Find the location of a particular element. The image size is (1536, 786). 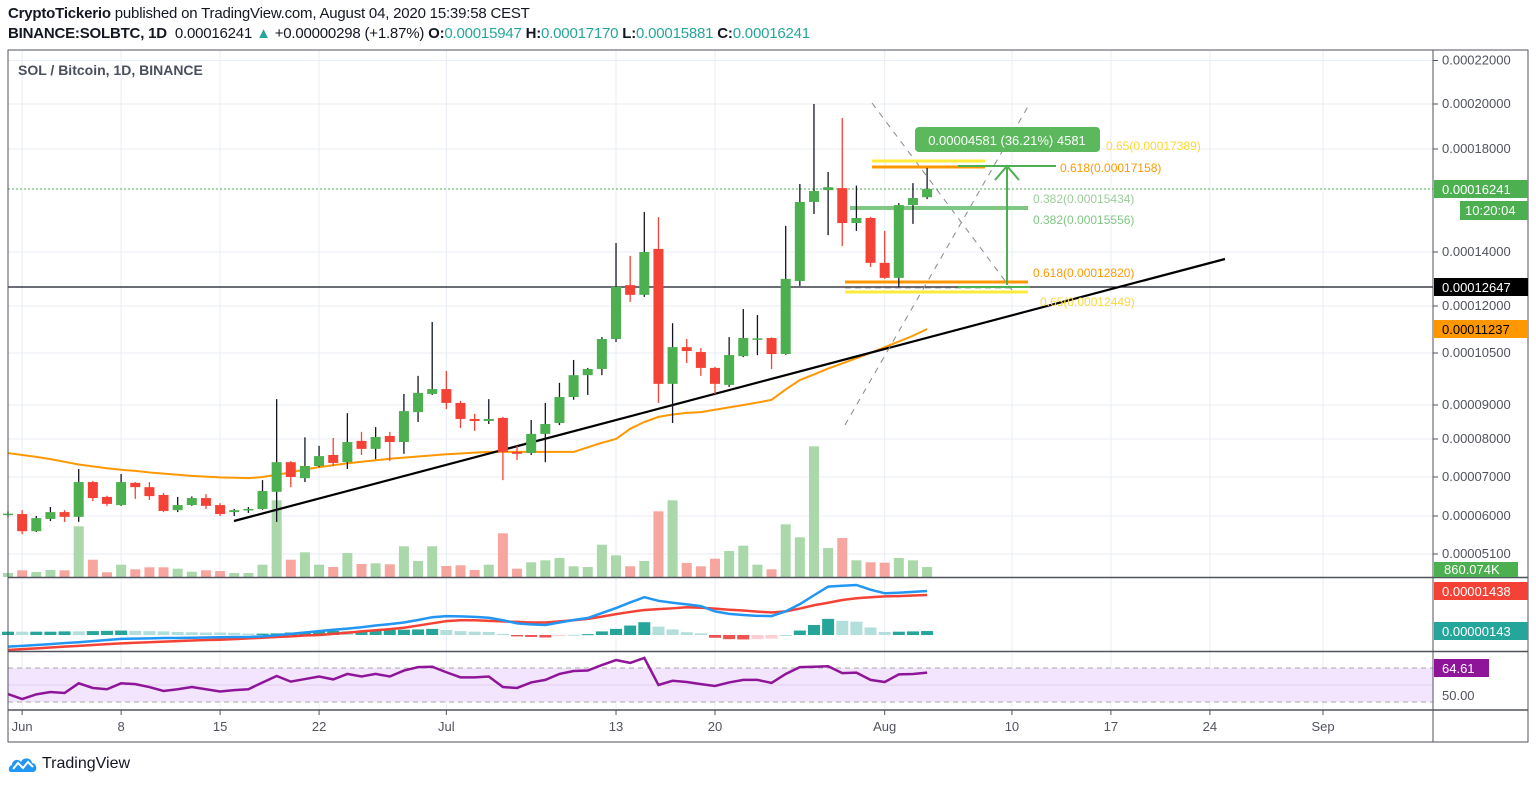

last-price: 0.00016241 is located at coordinates (213, 33).